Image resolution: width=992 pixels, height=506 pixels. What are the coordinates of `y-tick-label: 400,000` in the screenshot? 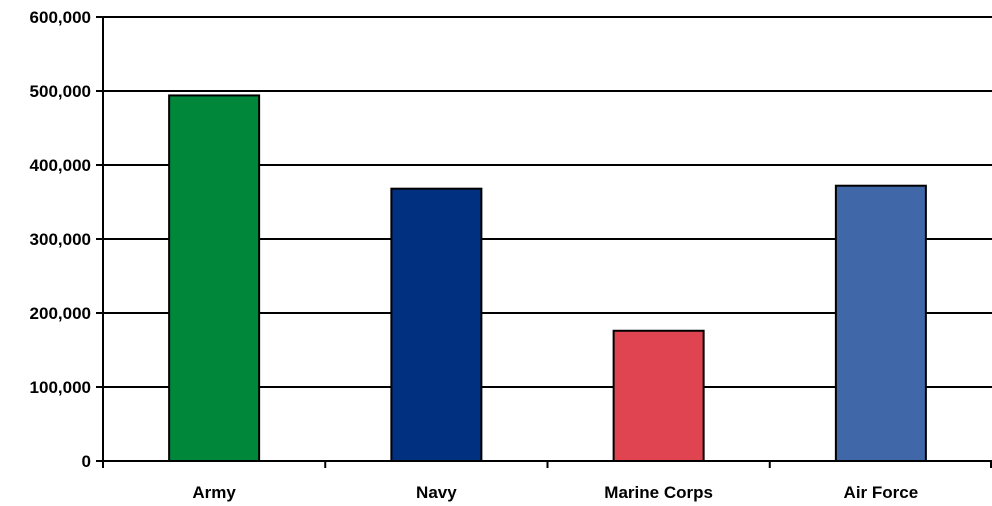 It's located at (60, 165).